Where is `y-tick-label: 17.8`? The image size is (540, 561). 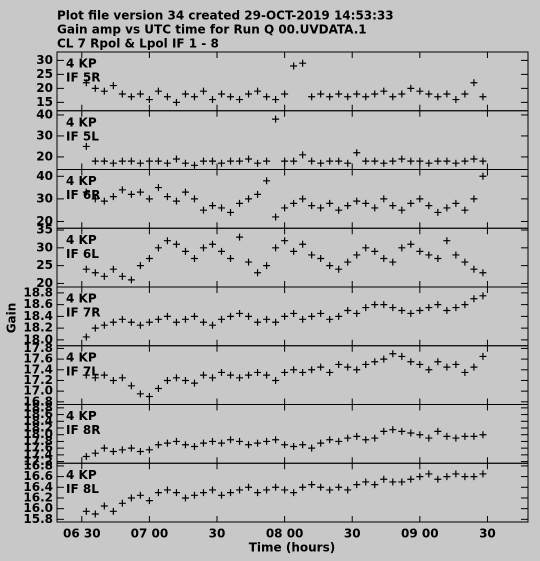
y-tick-label: 17.8 is located at coordinates (38, 441).